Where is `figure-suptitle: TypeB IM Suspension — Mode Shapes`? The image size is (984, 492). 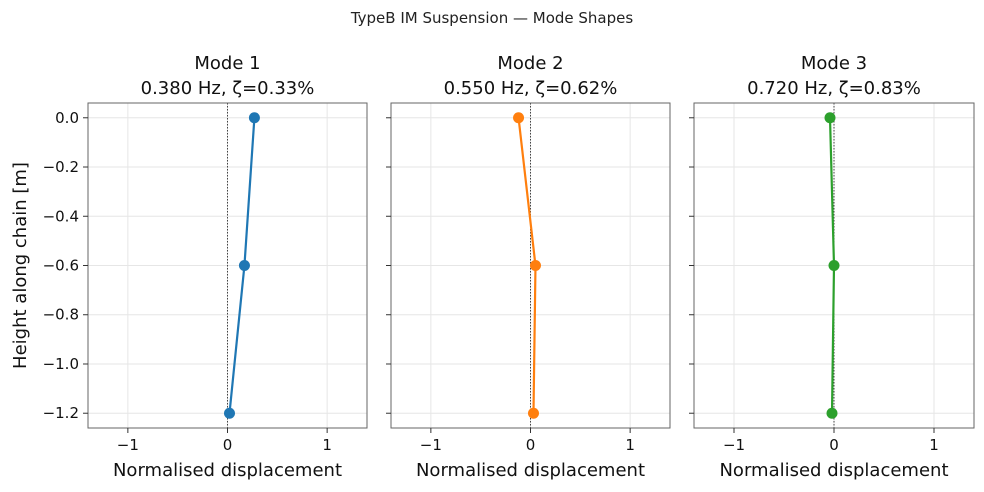
figure-suptitle: TypeB IM Suspension — Mode Shapes is located at coordinates (492, 18).